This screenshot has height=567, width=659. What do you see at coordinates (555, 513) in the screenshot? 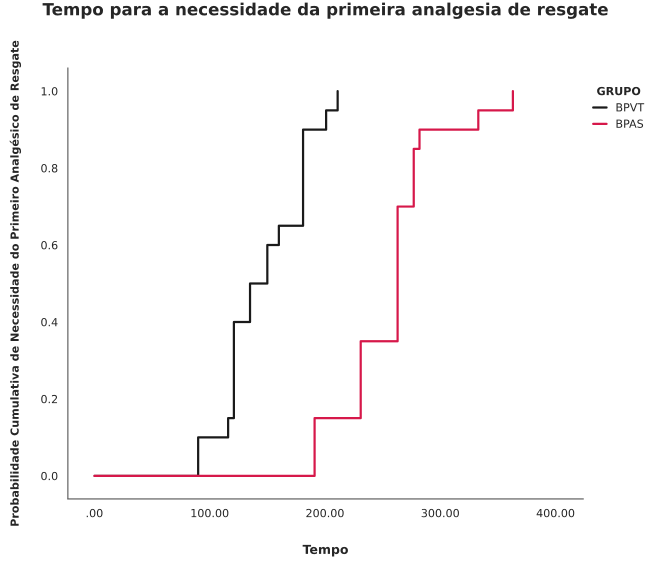
I see `x-tick-label: 400.00` at bounding box center [555, 513].